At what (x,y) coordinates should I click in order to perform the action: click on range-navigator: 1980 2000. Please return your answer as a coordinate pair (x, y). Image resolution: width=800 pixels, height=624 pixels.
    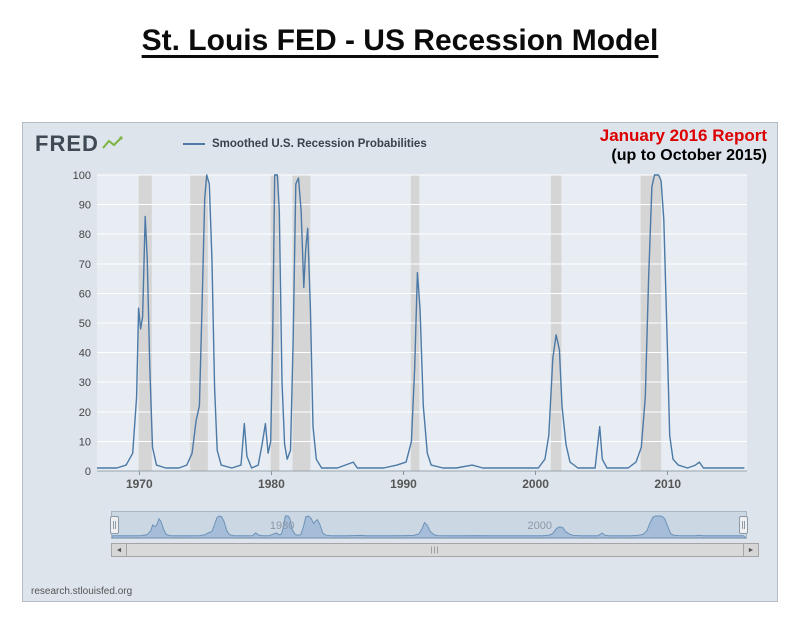
    Looking at the image, I should click on (429, 525).